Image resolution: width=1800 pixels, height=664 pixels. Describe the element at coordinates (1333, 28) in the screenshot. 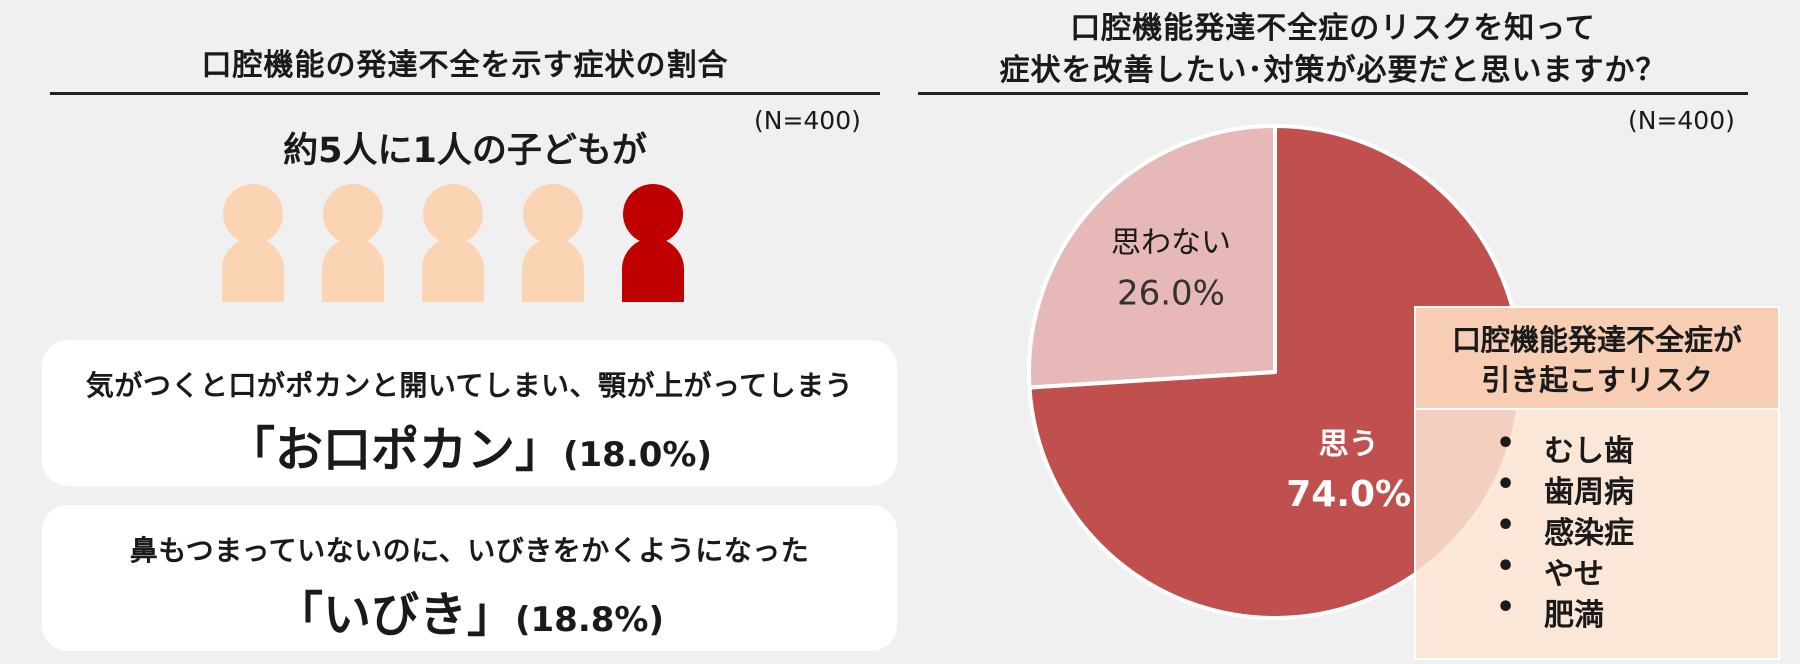

I see `right-title-line1: 口腔機能発達不全症のリスクを知って` at that location.